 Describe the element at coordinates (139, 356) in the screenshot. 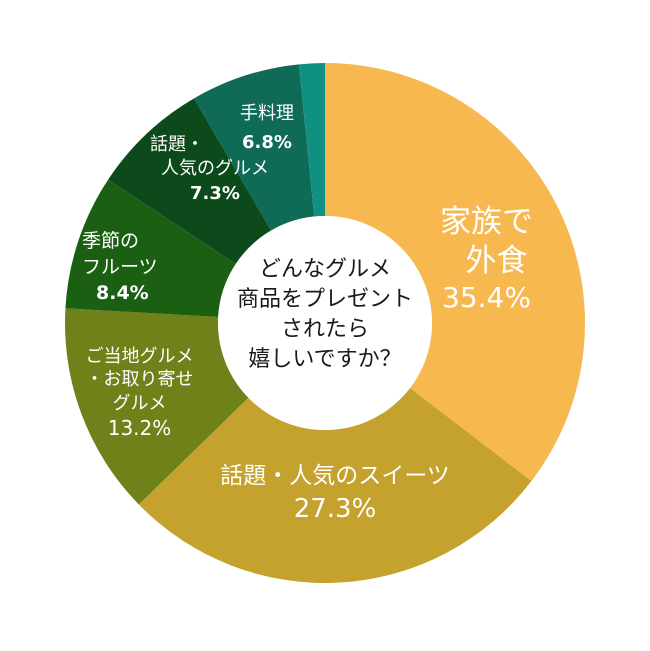

I see `label-text: ご当地グルメ` at that location.